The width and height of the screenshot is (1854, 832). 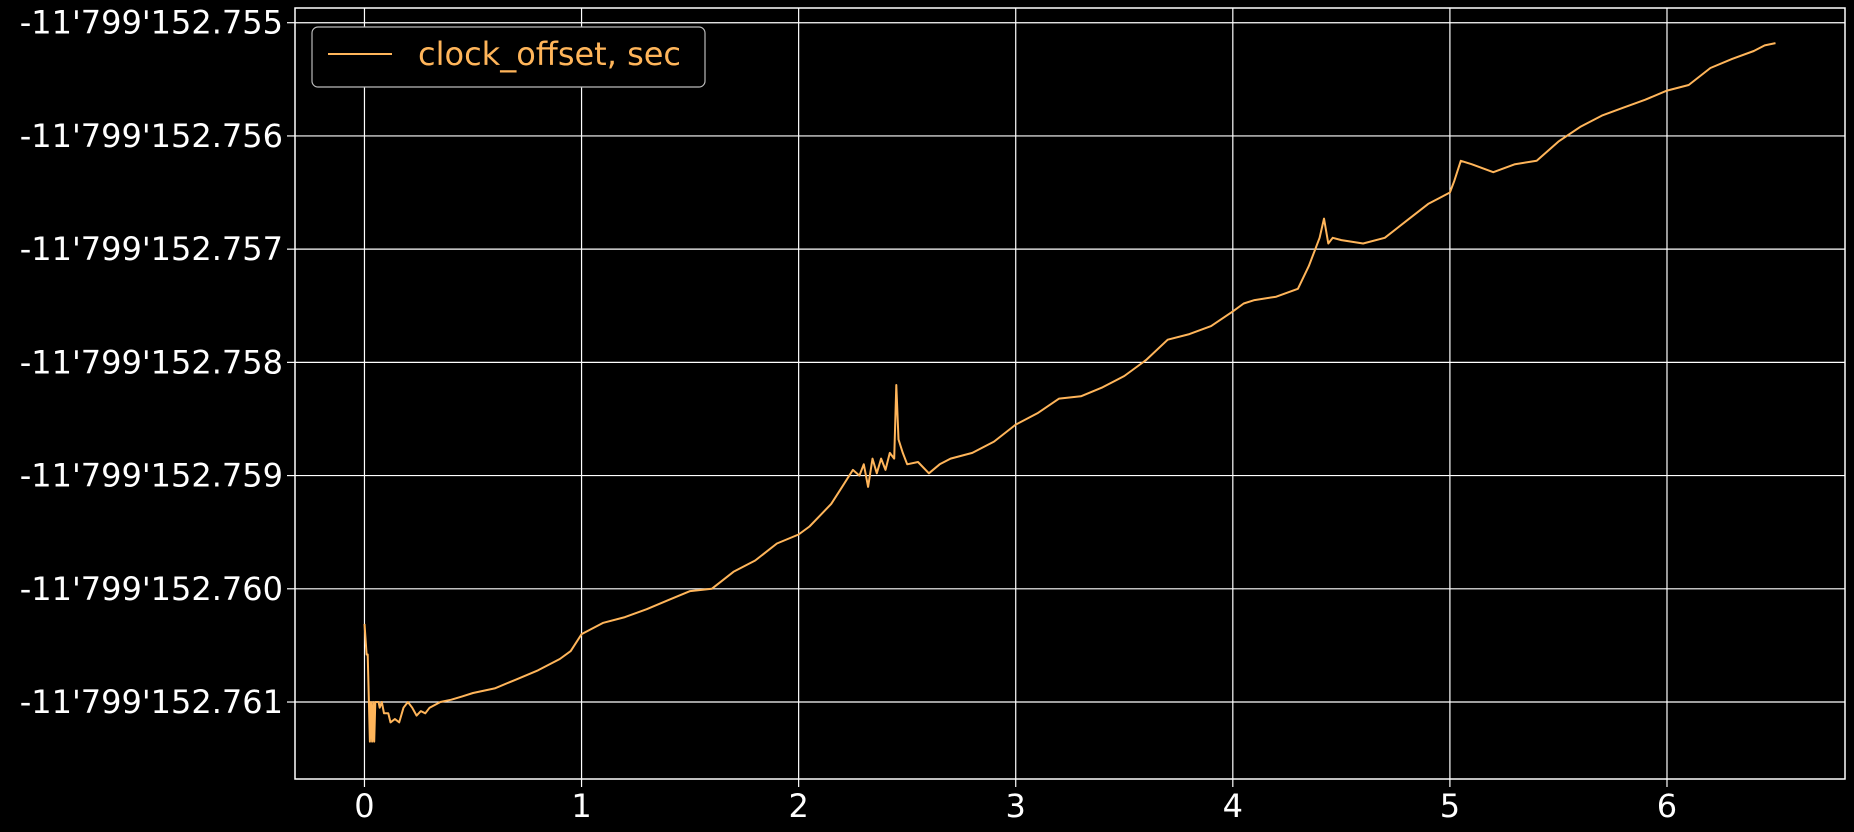 What do you see at coordinates (549, 54) in the screenshot?
I see `legend-label: clock_offset, sec` at bounding box center [549, 54].